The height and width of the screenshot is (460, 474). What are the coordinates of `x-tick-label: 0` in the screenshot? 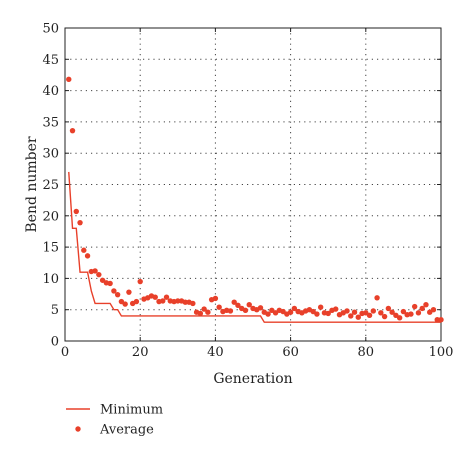 It's located at (65, 352).